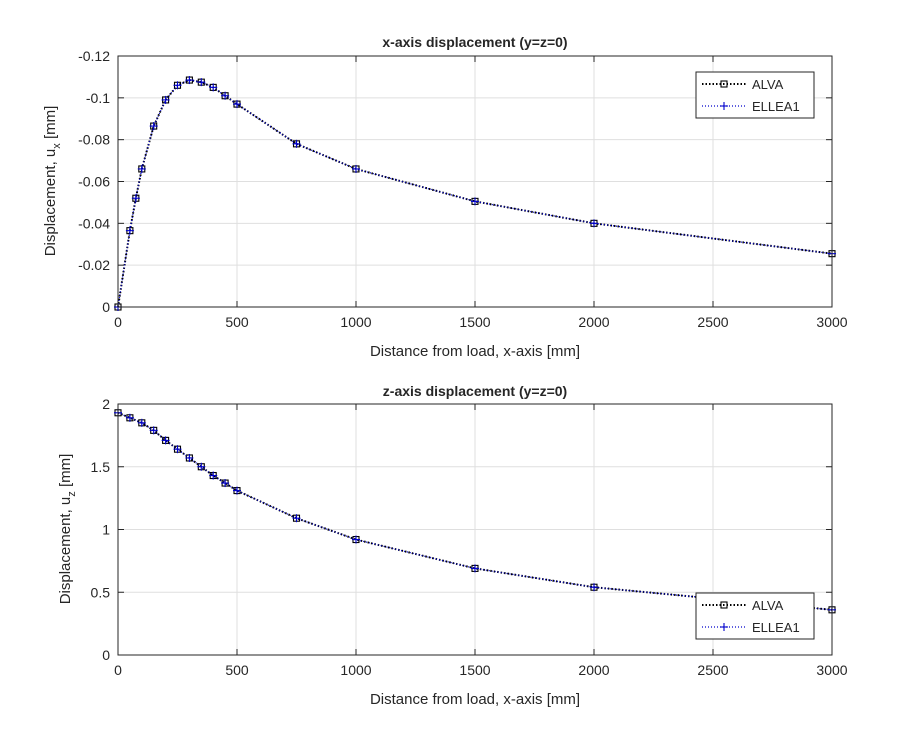 This screenshot has height=735, width=919. I want to click on z-displacement-xtick-label: 1000, so click(355, 670).